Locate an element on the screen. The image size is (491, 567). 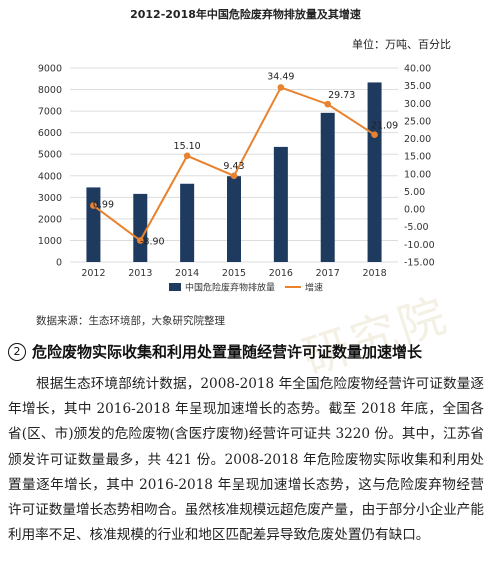
y-left-tick-label: 5000 is located at coordinates (50, 155).